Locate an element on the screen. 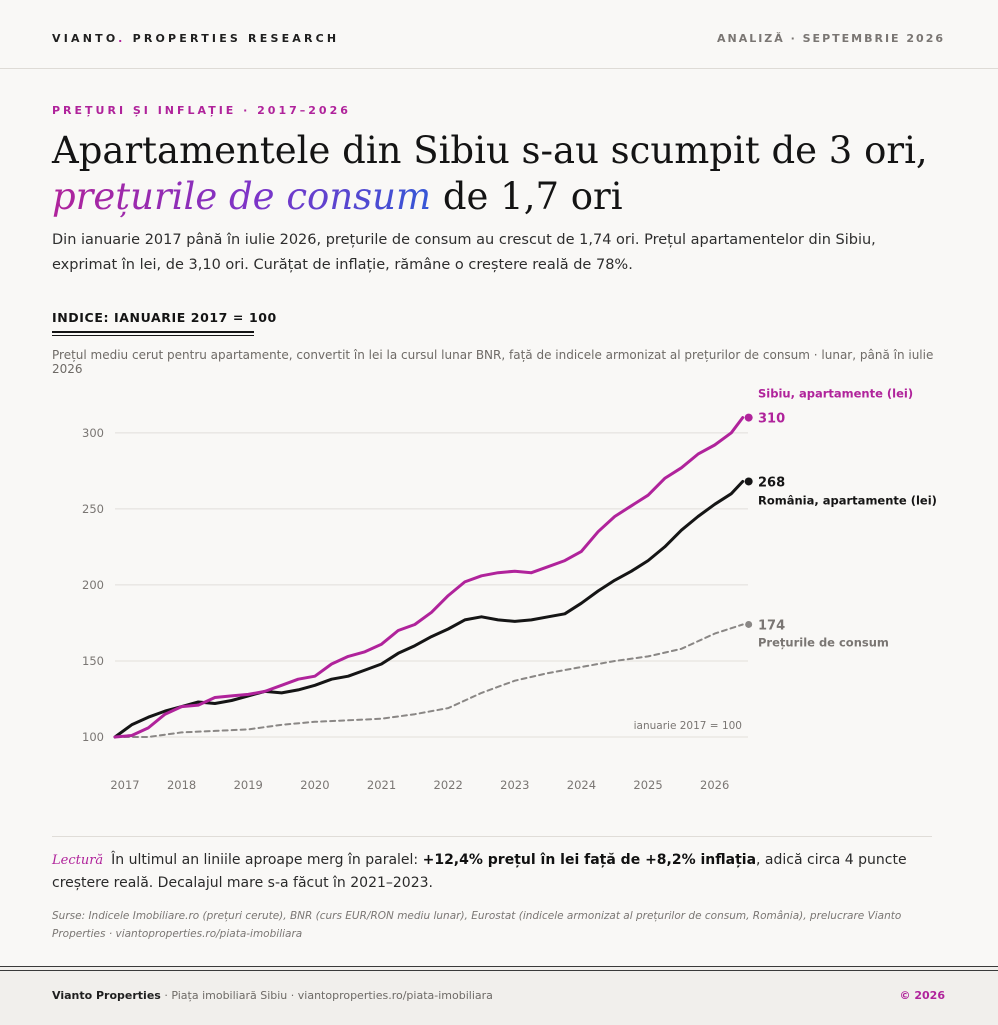 Image resolution: width=998 pixels, height=1025 pixels. index-label: INDICE: IANUARIE 2017 = 100 is located at coordinates (164, 317).